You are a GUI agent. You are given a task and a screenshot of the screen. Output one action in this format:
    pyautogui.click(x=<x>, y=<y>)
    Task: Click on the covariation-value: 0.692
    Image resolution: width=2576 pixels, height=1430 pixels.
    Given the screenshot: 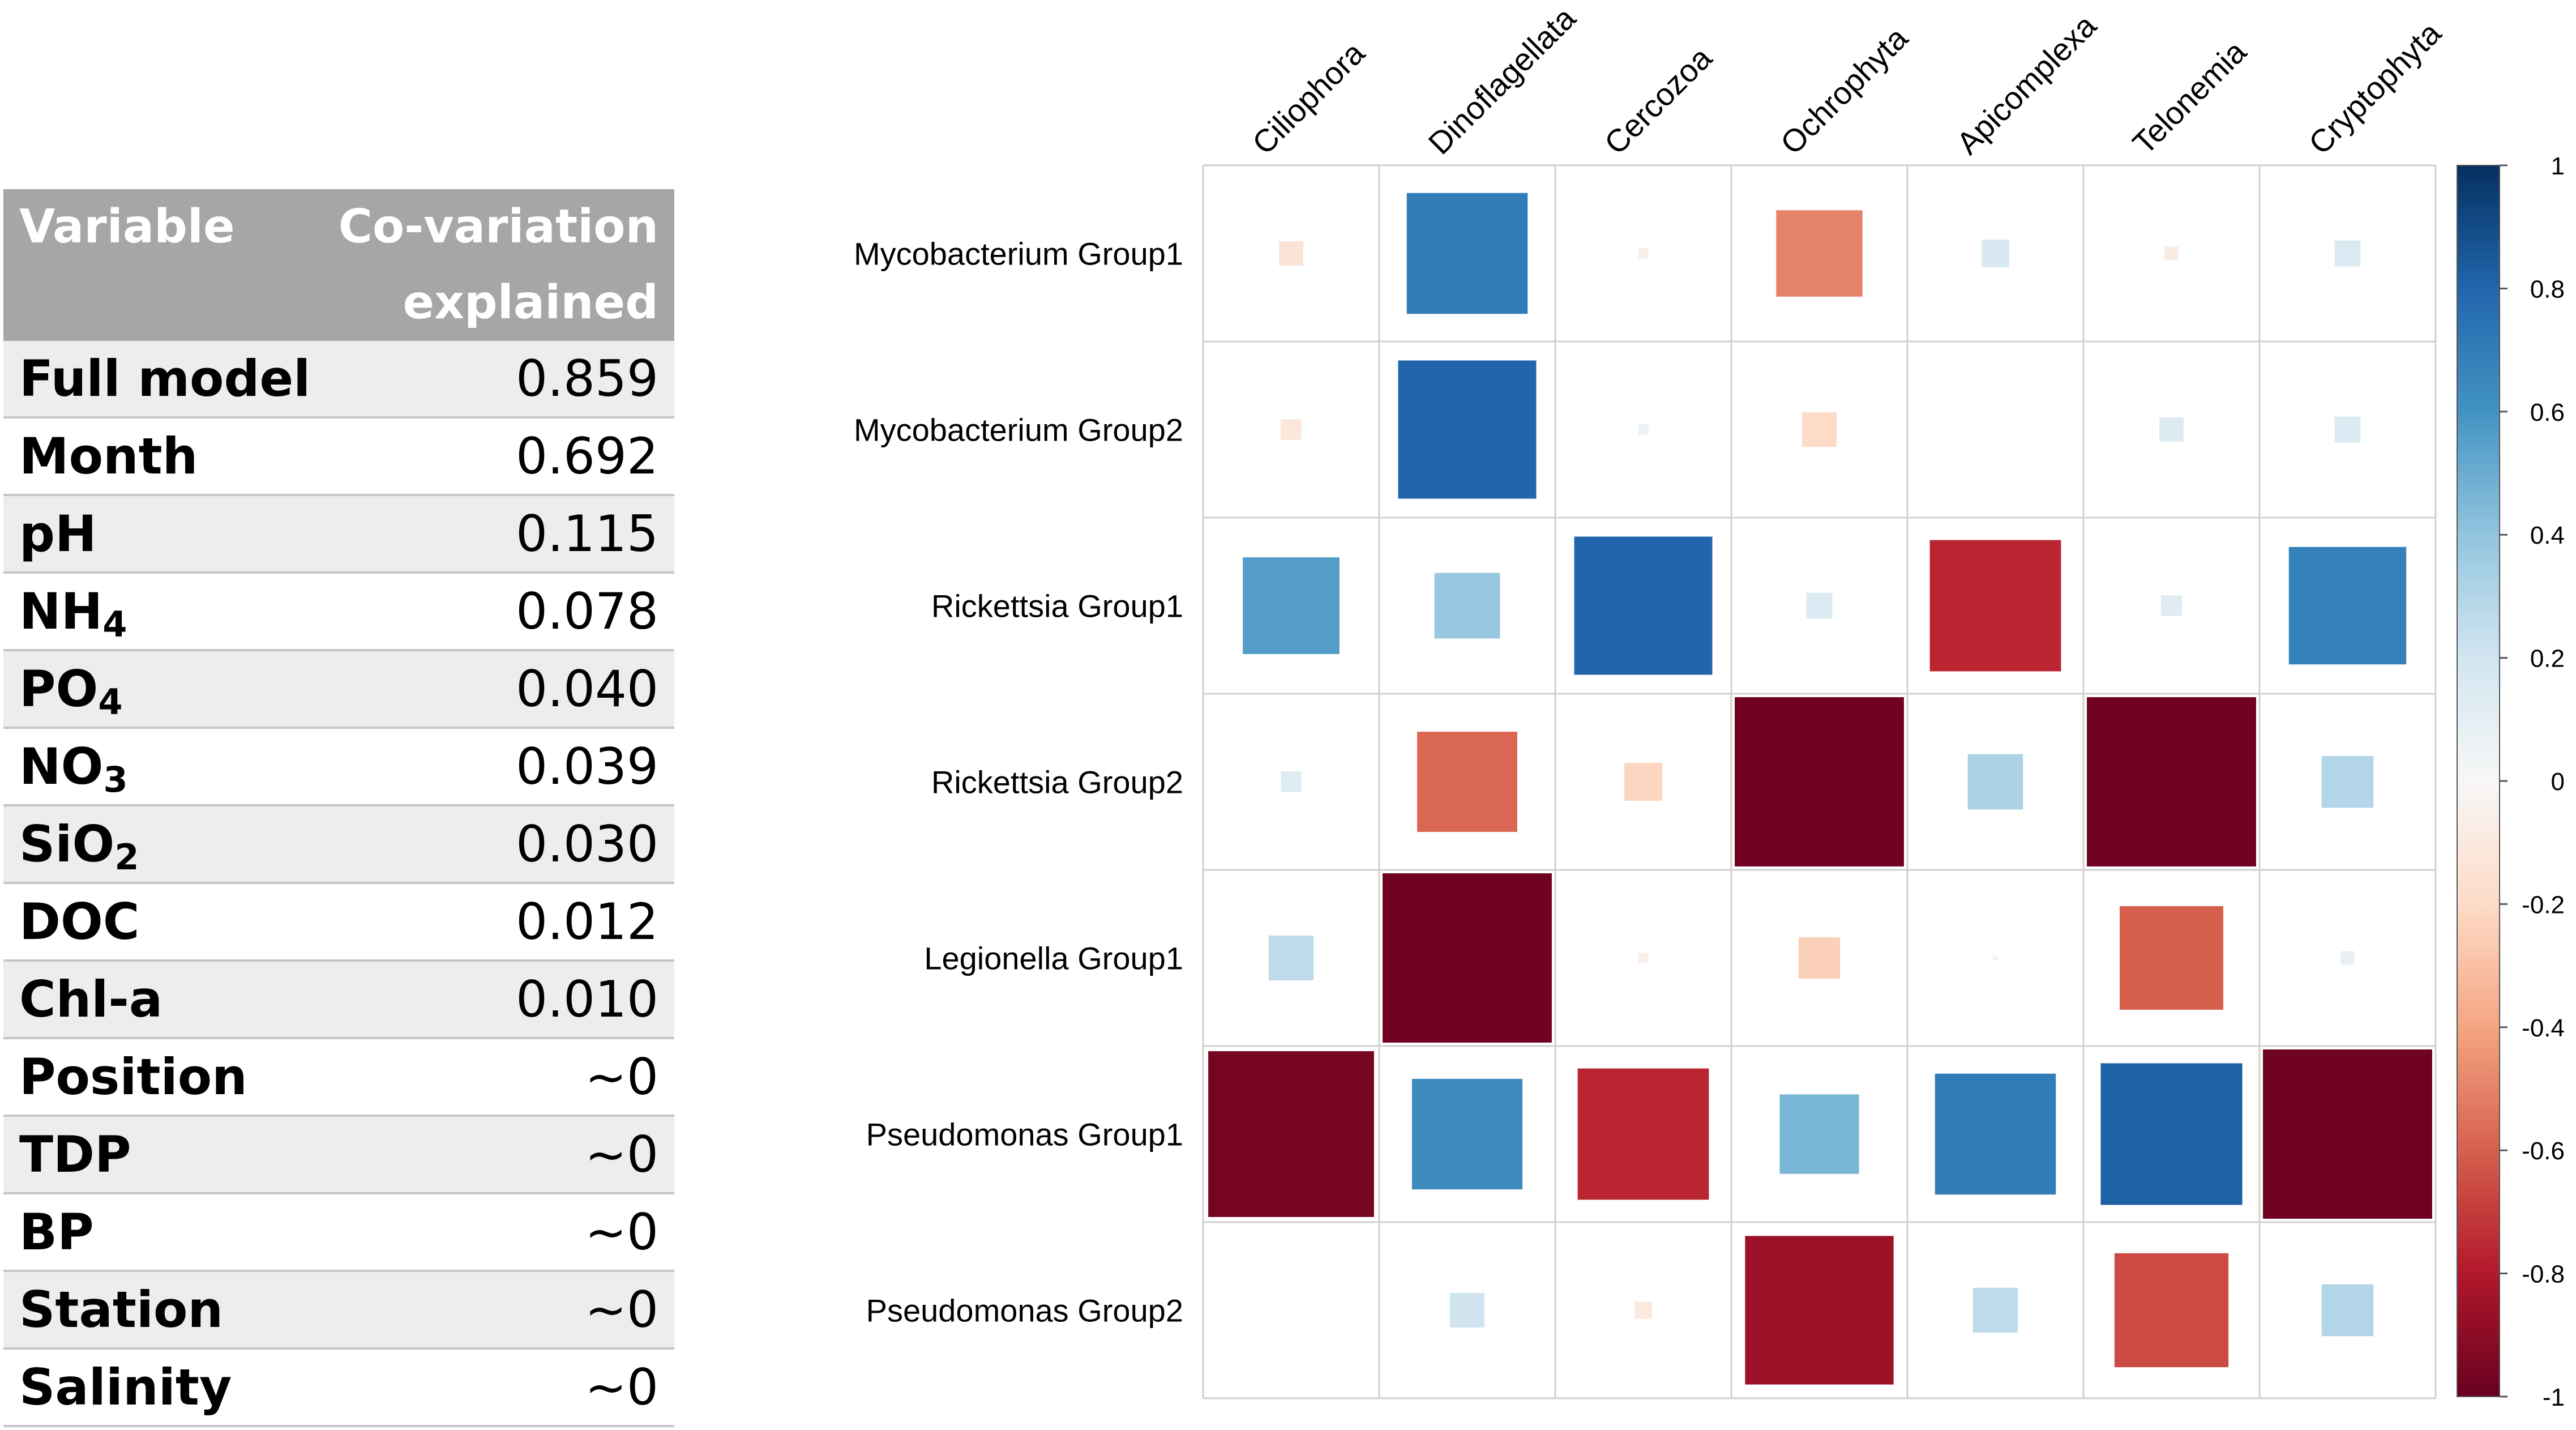 What is the action you would take?
    pyautogui.click(x=497, y=456)
    